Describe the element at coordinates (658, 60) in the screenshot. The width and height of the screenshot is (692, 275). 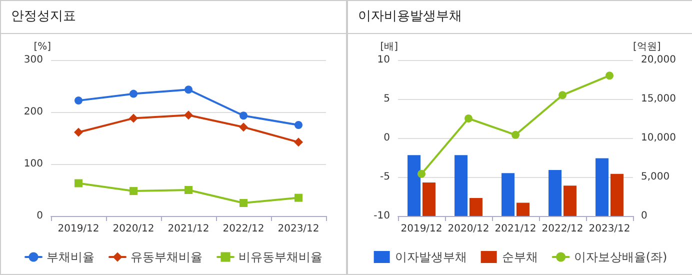
I see `y2-tick-label: 20,000` at that location.